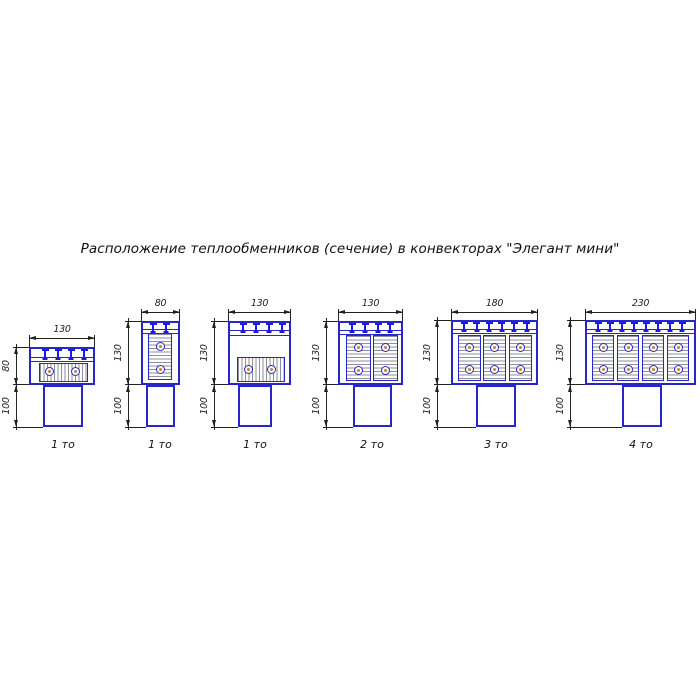 This screenshot has height=700, width=700. What do you see at coordinates (255, 444) in the screenshot?
I see `diagram-caption: 1 то` at bounding box center [255, 444].